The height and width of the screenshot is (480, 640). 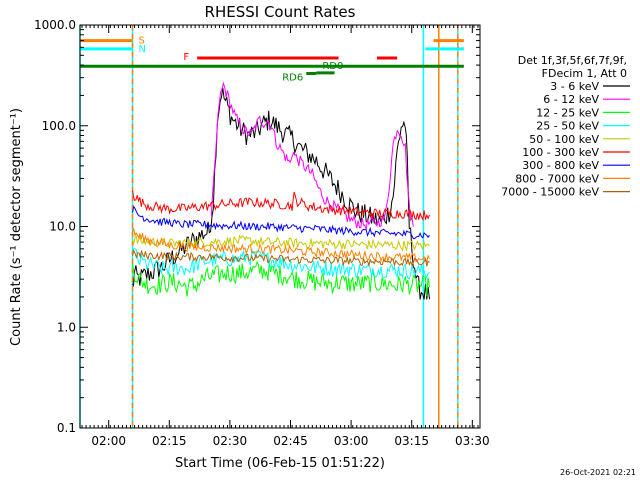 What do you see at coordinates (567, 112) in the screenshot?
I see `legend-entry-label: 12 - 25 keV` at bounding box center [567, 112].